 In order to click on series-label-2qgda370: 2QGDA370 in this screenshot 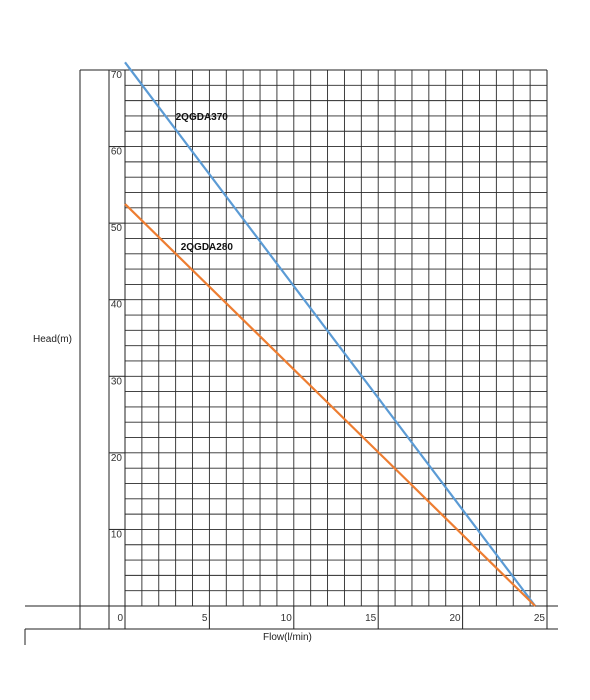, I will do `click(202, 117)`.